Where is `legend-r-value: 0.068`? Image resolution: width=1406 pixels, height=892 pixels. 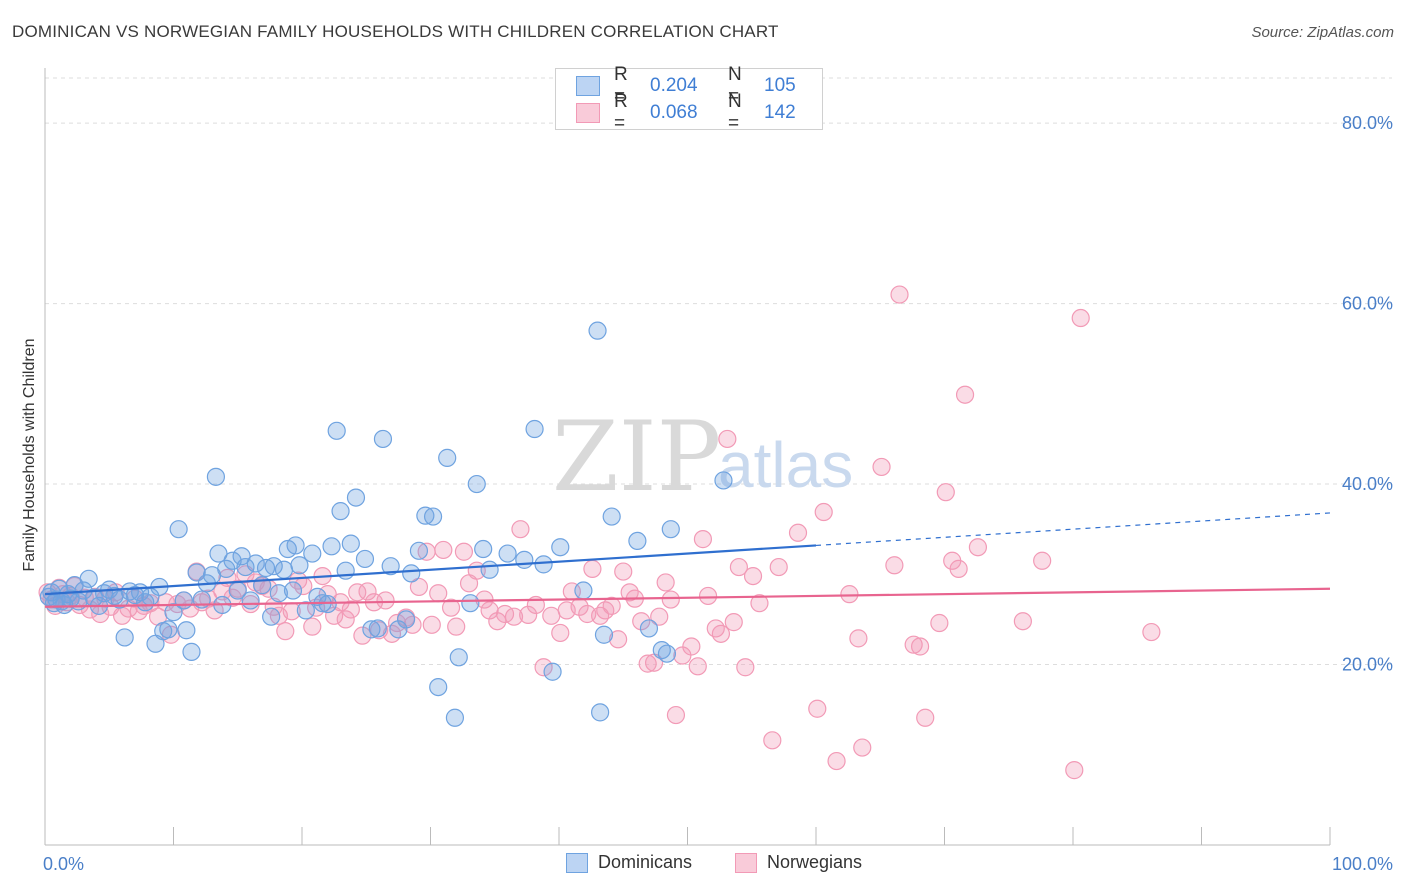 legend-r-value: 0.068 is located at coordinates (674, 112).